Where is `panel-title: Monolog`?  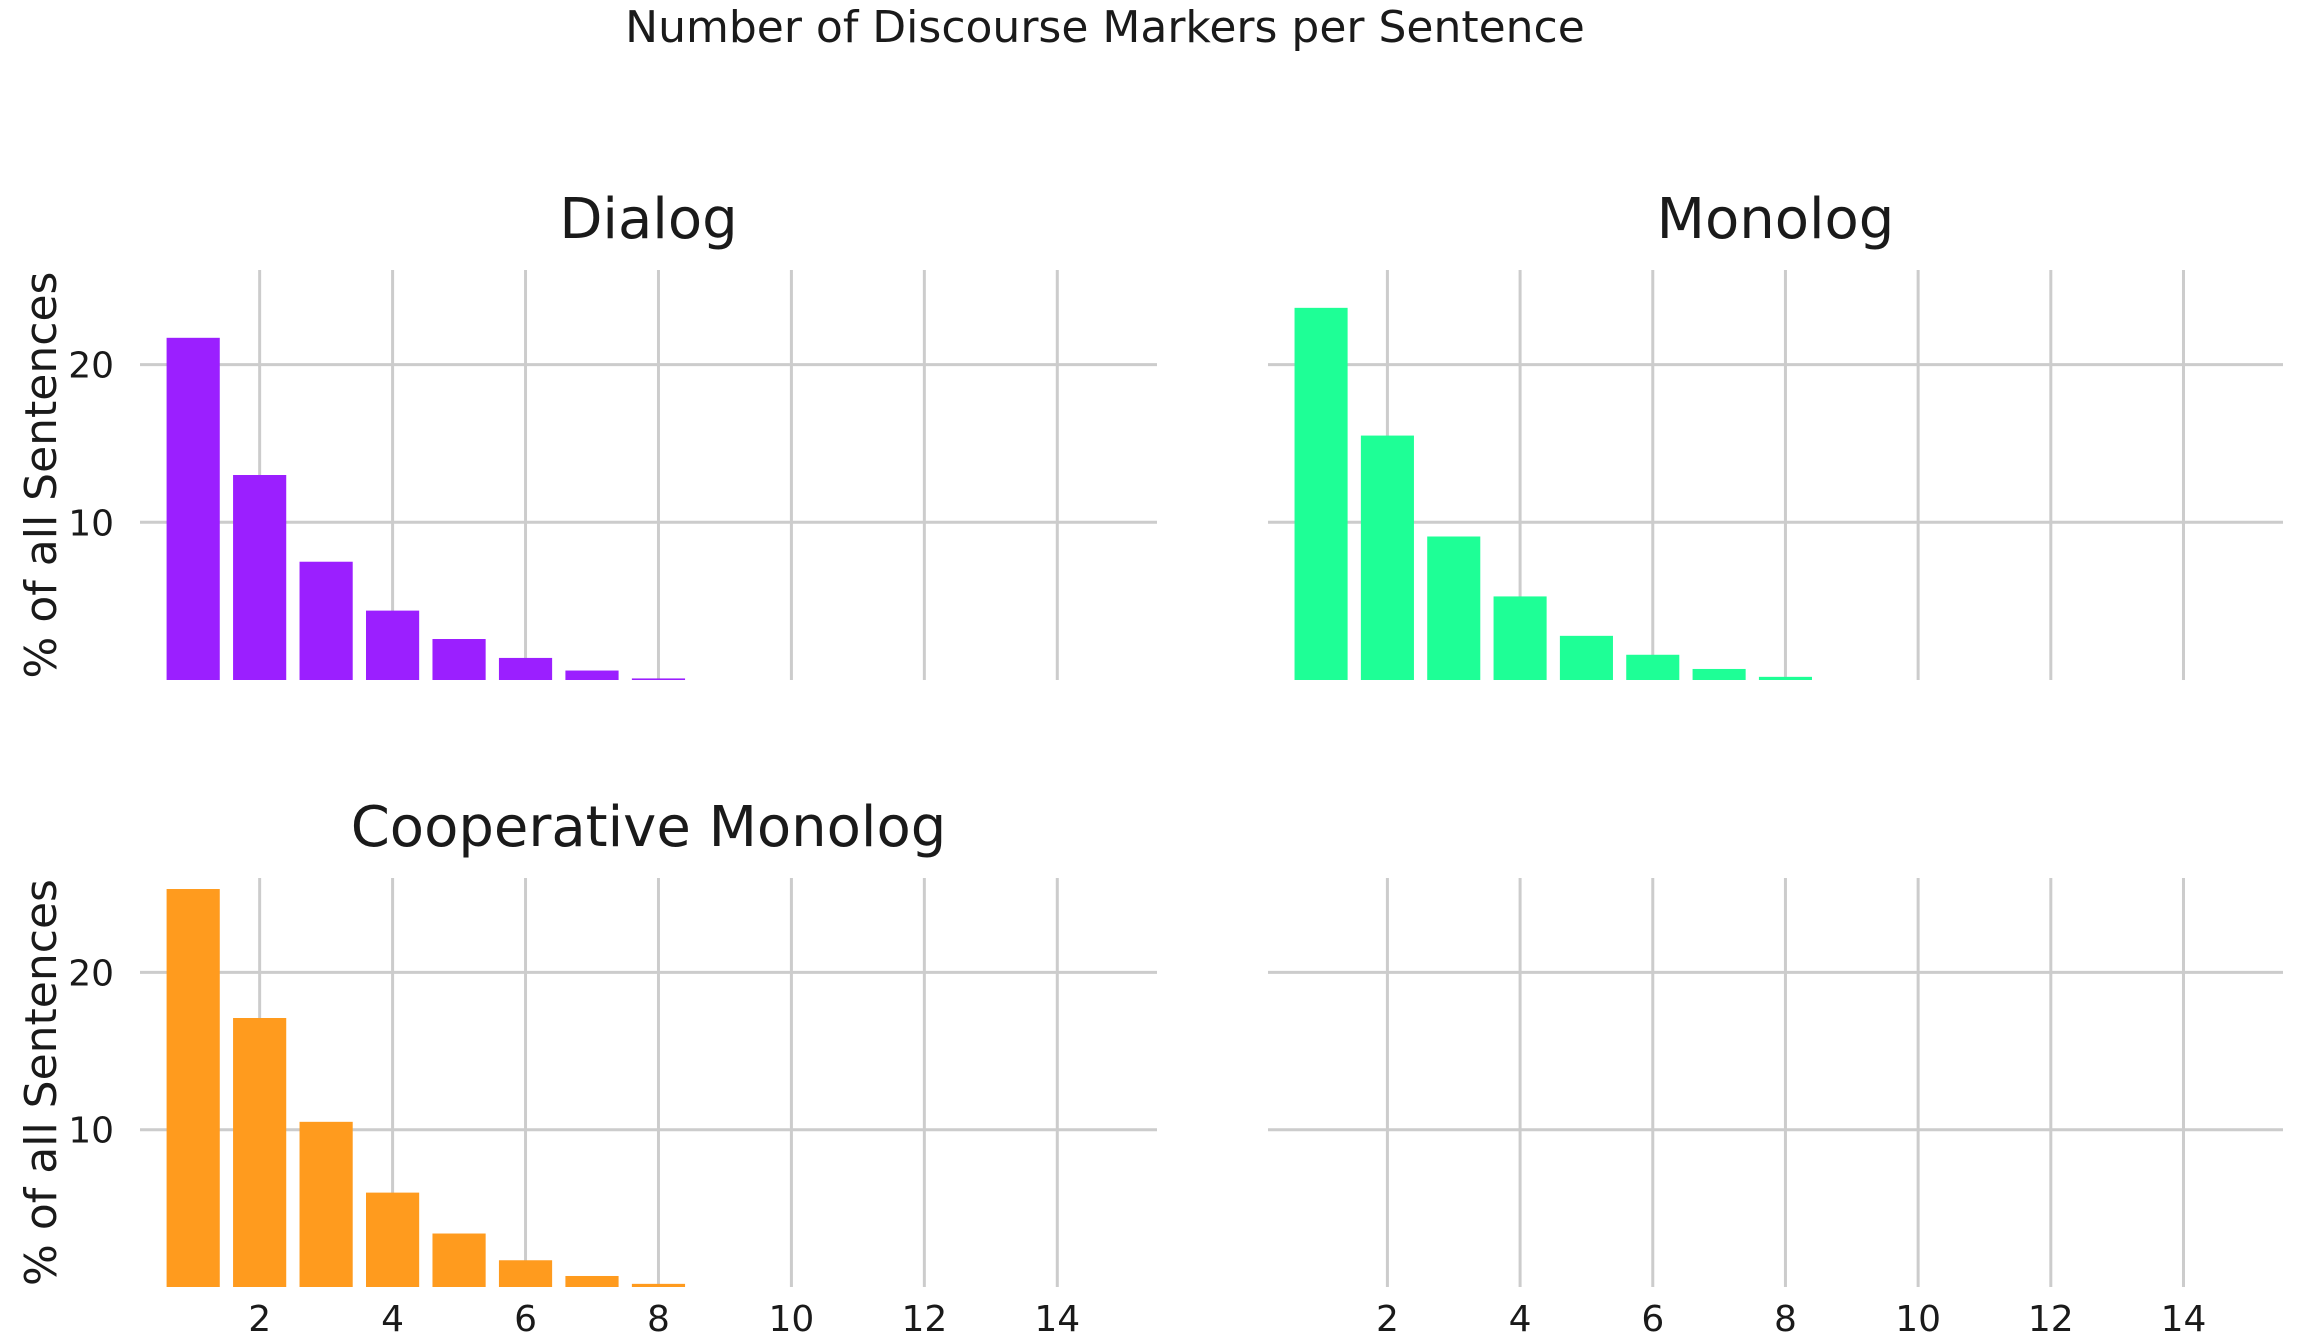
panel-title: Monolog is located at coordinates (1776, 219).